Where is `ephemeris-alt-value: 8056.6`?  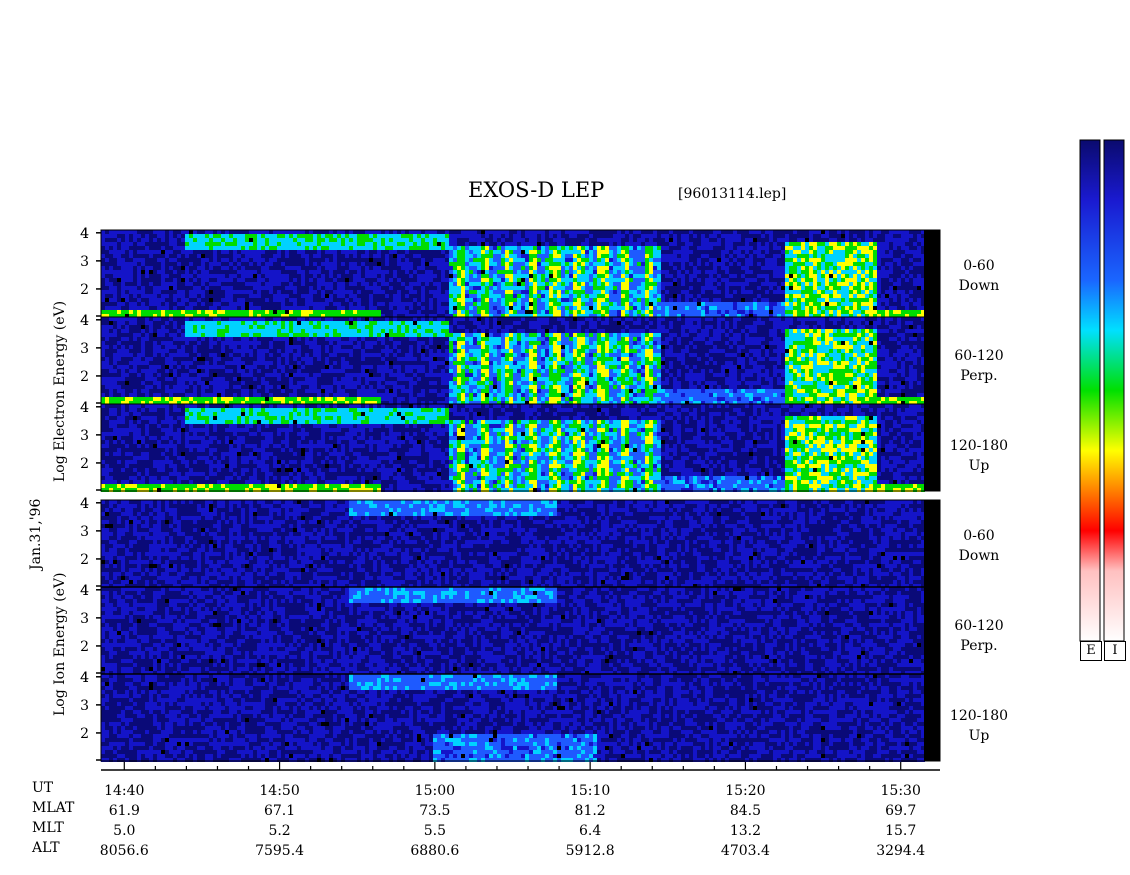 ephemeris-alt-value: 8056.6 is located at coordinates (124, 851).